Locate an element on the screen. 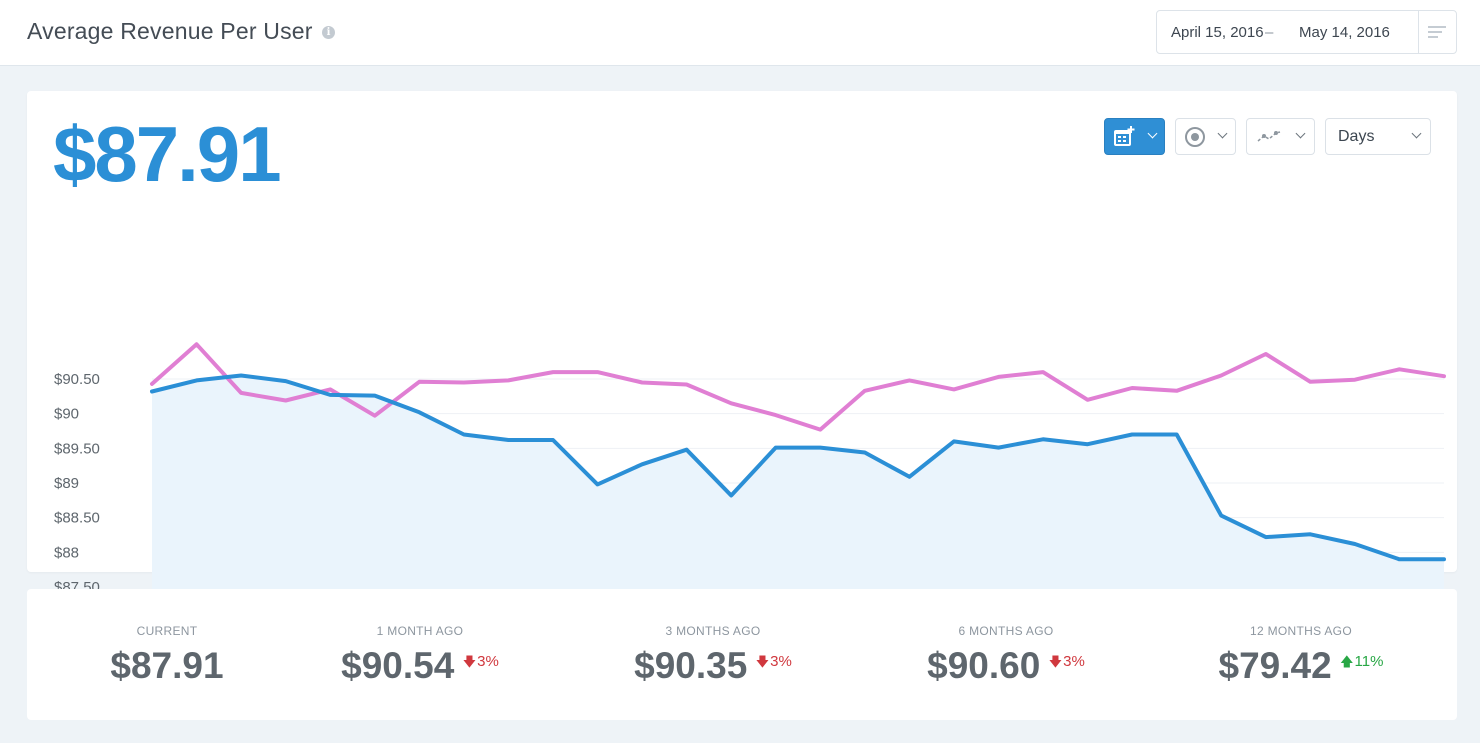 The height and width of the screenshot is (743, 1480). date-range-picker: April 15, 2016 – May 14, 2016 is located at coordinates (1306, 32).